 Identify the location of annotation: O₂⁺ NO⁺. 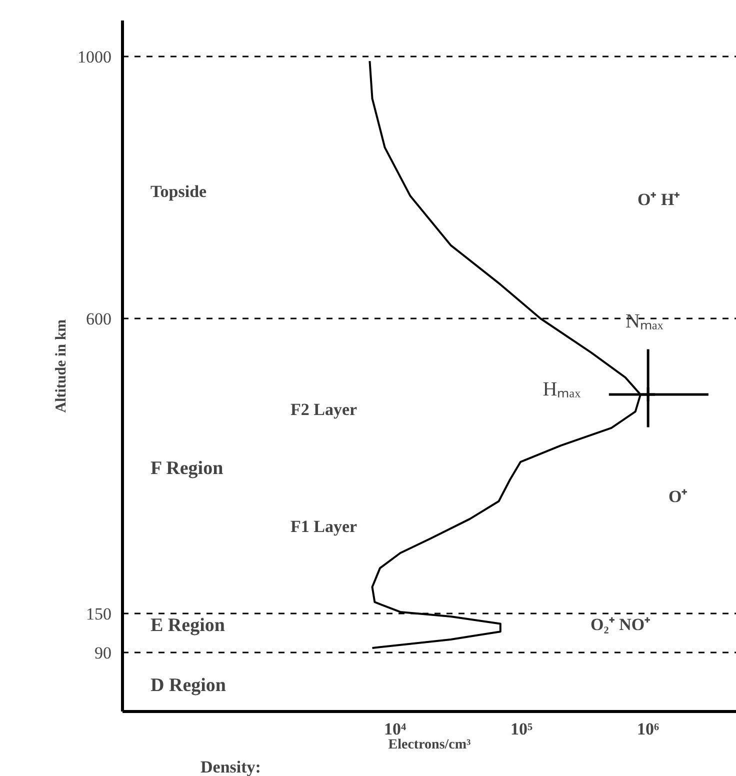
(620, 624).